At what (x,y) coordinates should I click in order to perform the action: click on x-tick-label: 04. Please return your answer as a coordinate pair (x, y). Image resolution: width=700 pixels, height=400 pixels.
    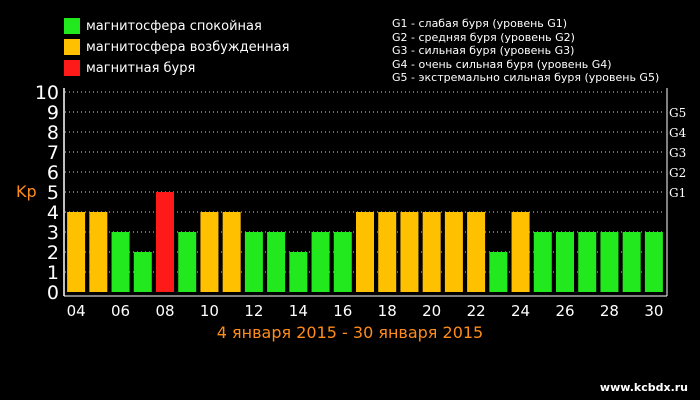
    Looking at the image, I should click on (76, 311).